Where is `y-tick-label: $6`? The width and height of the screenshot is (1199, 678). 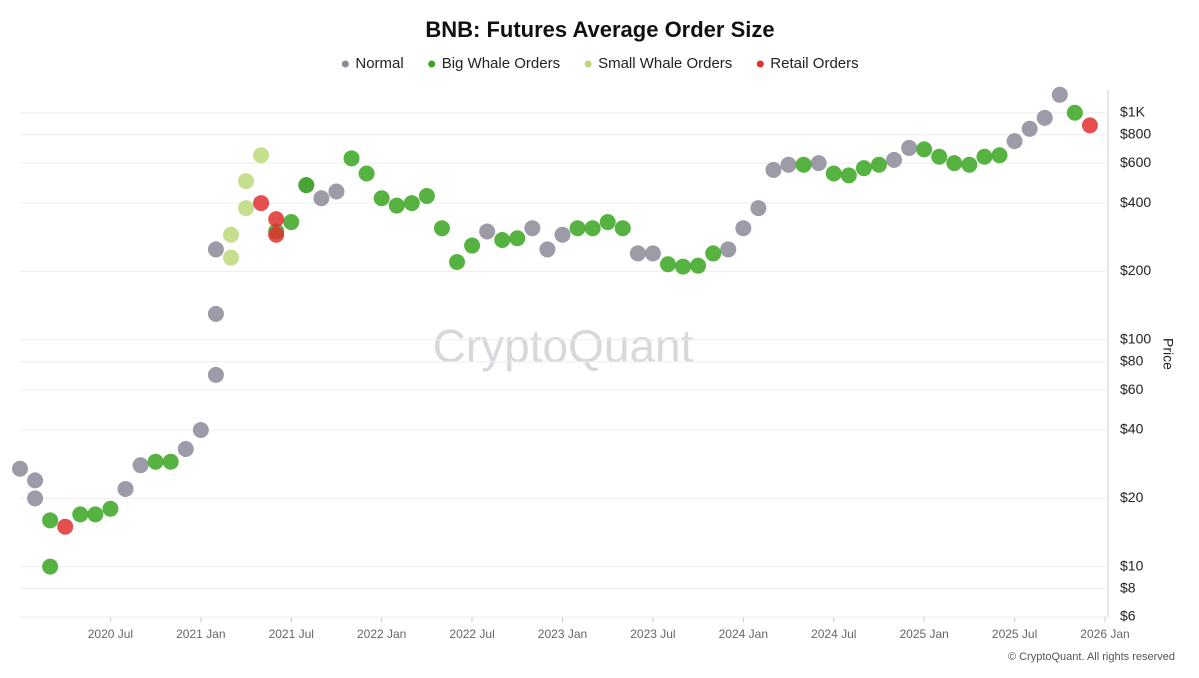 y-tick-label: $6 is located at coordinates (1128, 616).